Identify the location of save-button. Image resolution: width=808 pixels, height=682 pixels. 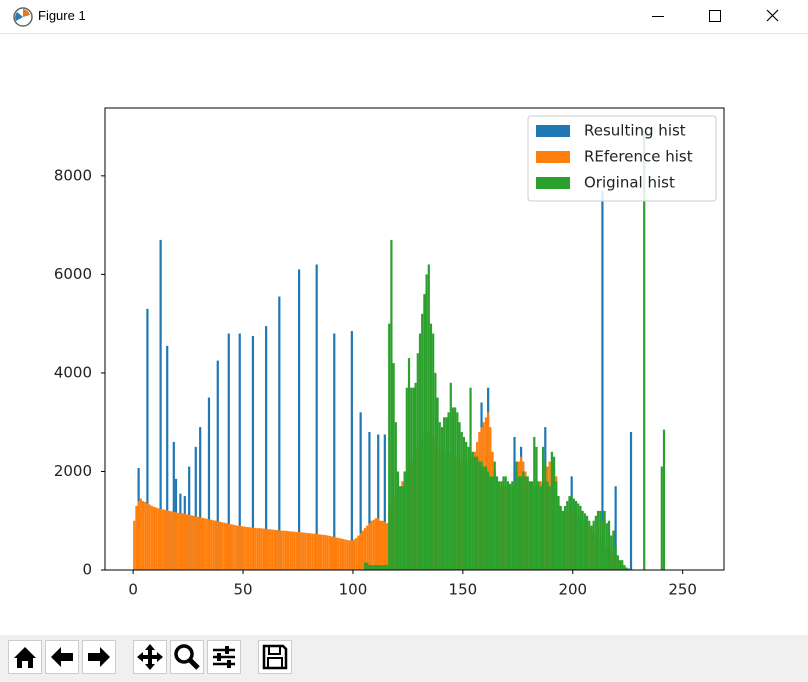
(275, 657).